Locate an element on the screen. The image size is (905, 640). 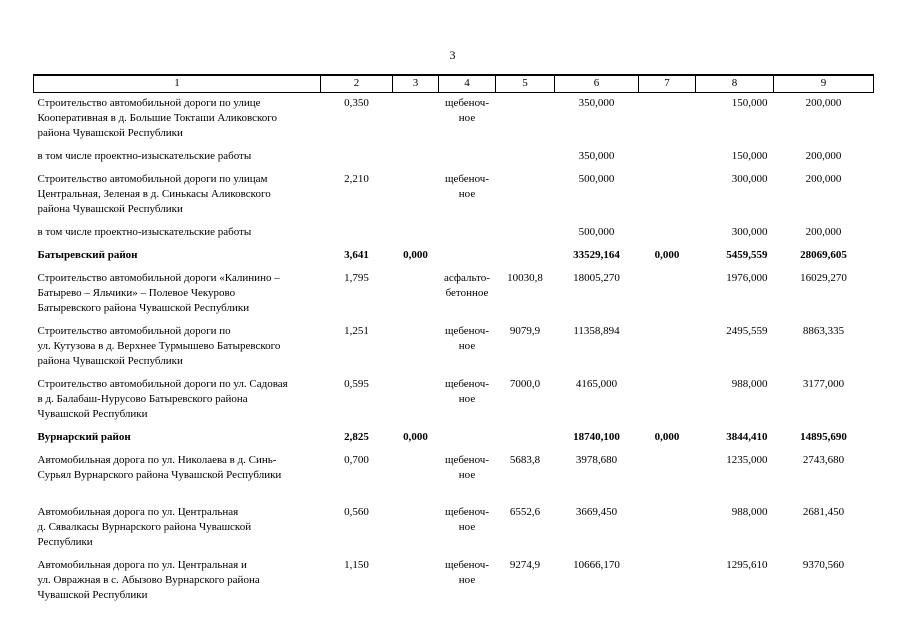
column-header: 3 is located at coordinates (415, 83).